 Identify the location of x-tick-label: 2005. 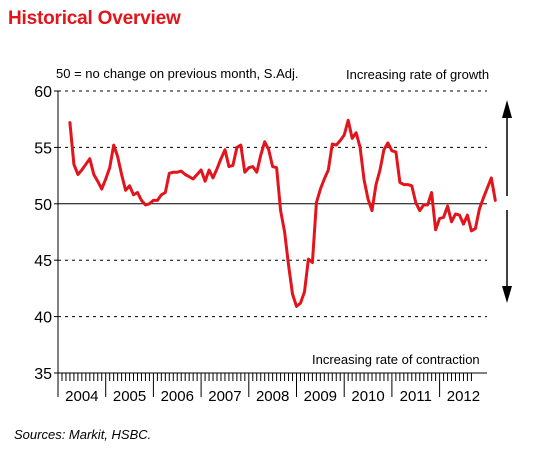
(129, 396).